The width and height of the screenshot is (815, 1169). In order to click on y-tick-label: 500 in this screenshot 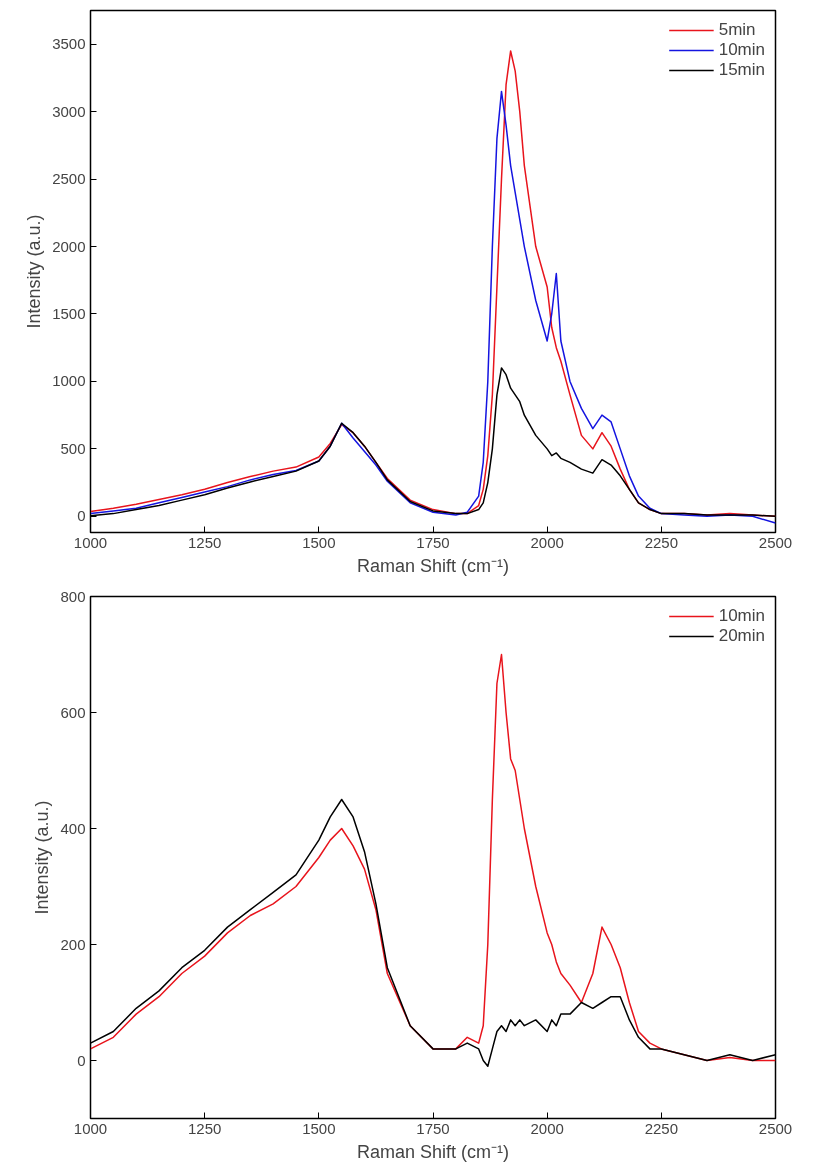, I will do `click(73, 448)`.